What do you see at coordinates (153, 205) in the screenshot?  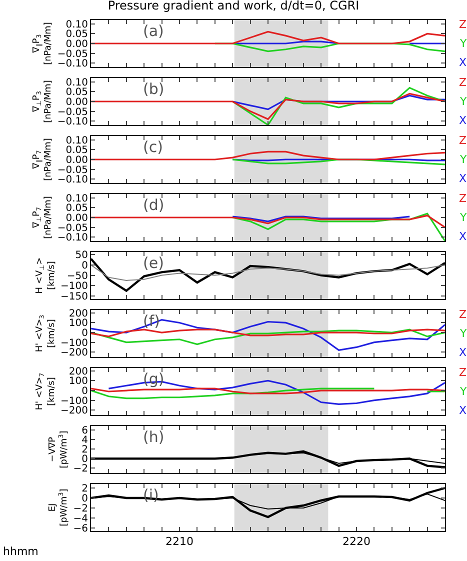 I see `annotation: (d)` at bounding box center [153, 205].